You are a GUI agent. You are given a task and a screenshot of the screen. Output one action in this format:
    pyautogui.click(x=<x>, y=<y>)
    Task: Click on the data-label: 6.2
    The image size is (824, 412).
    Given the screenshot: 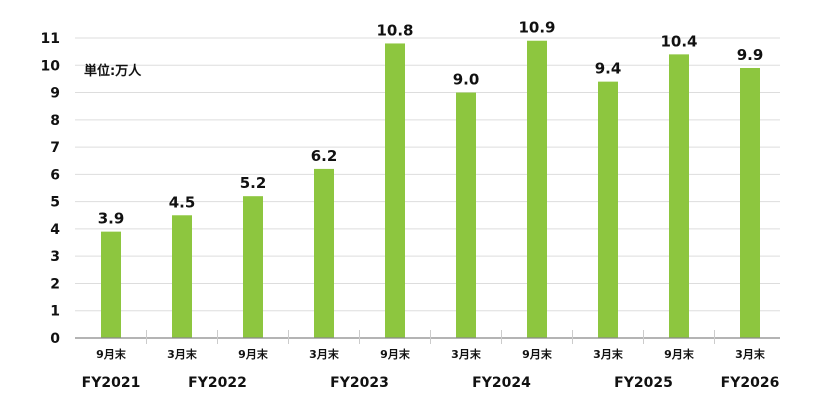 What is the action you would take?
    pyautogui.click(x=324, y=156)
    